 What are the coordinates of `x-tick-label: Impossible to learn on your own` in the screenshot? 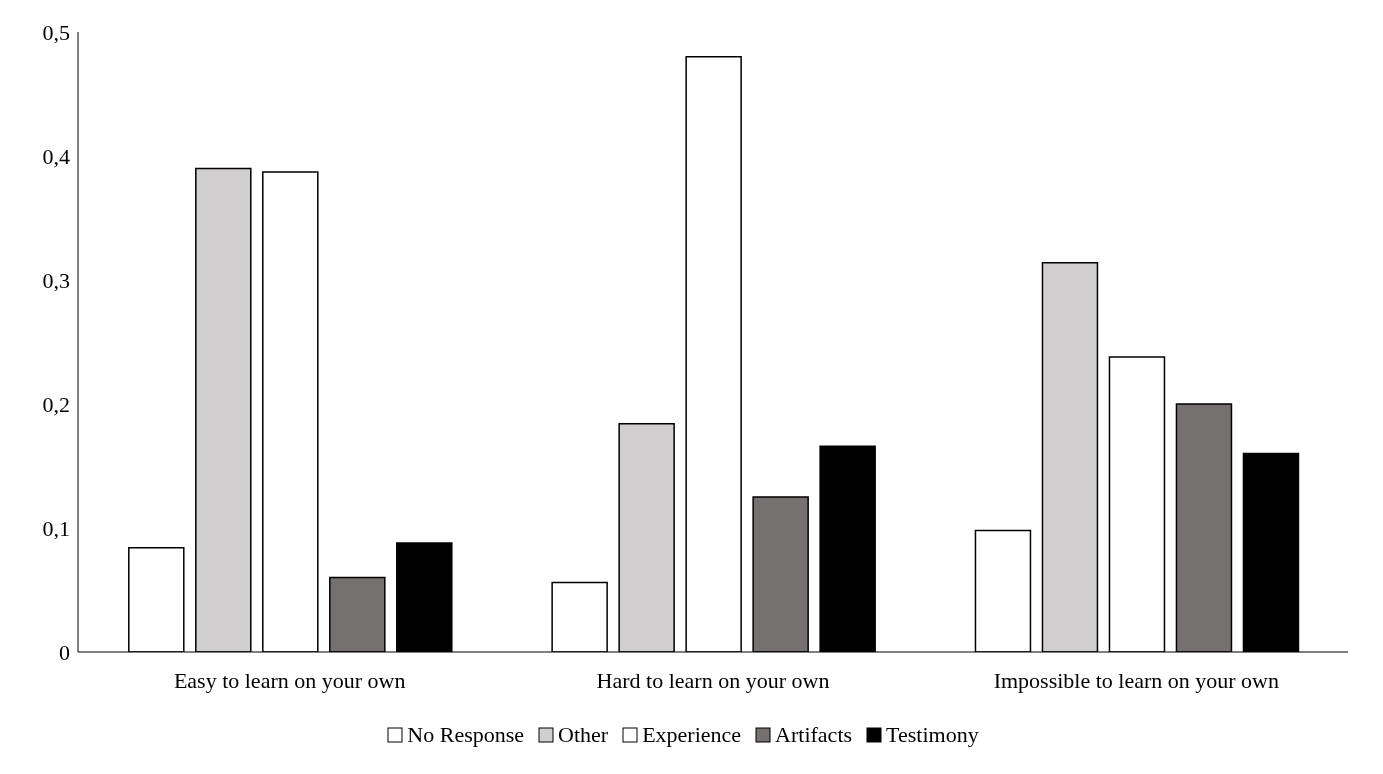 It's located at (1136, 680).